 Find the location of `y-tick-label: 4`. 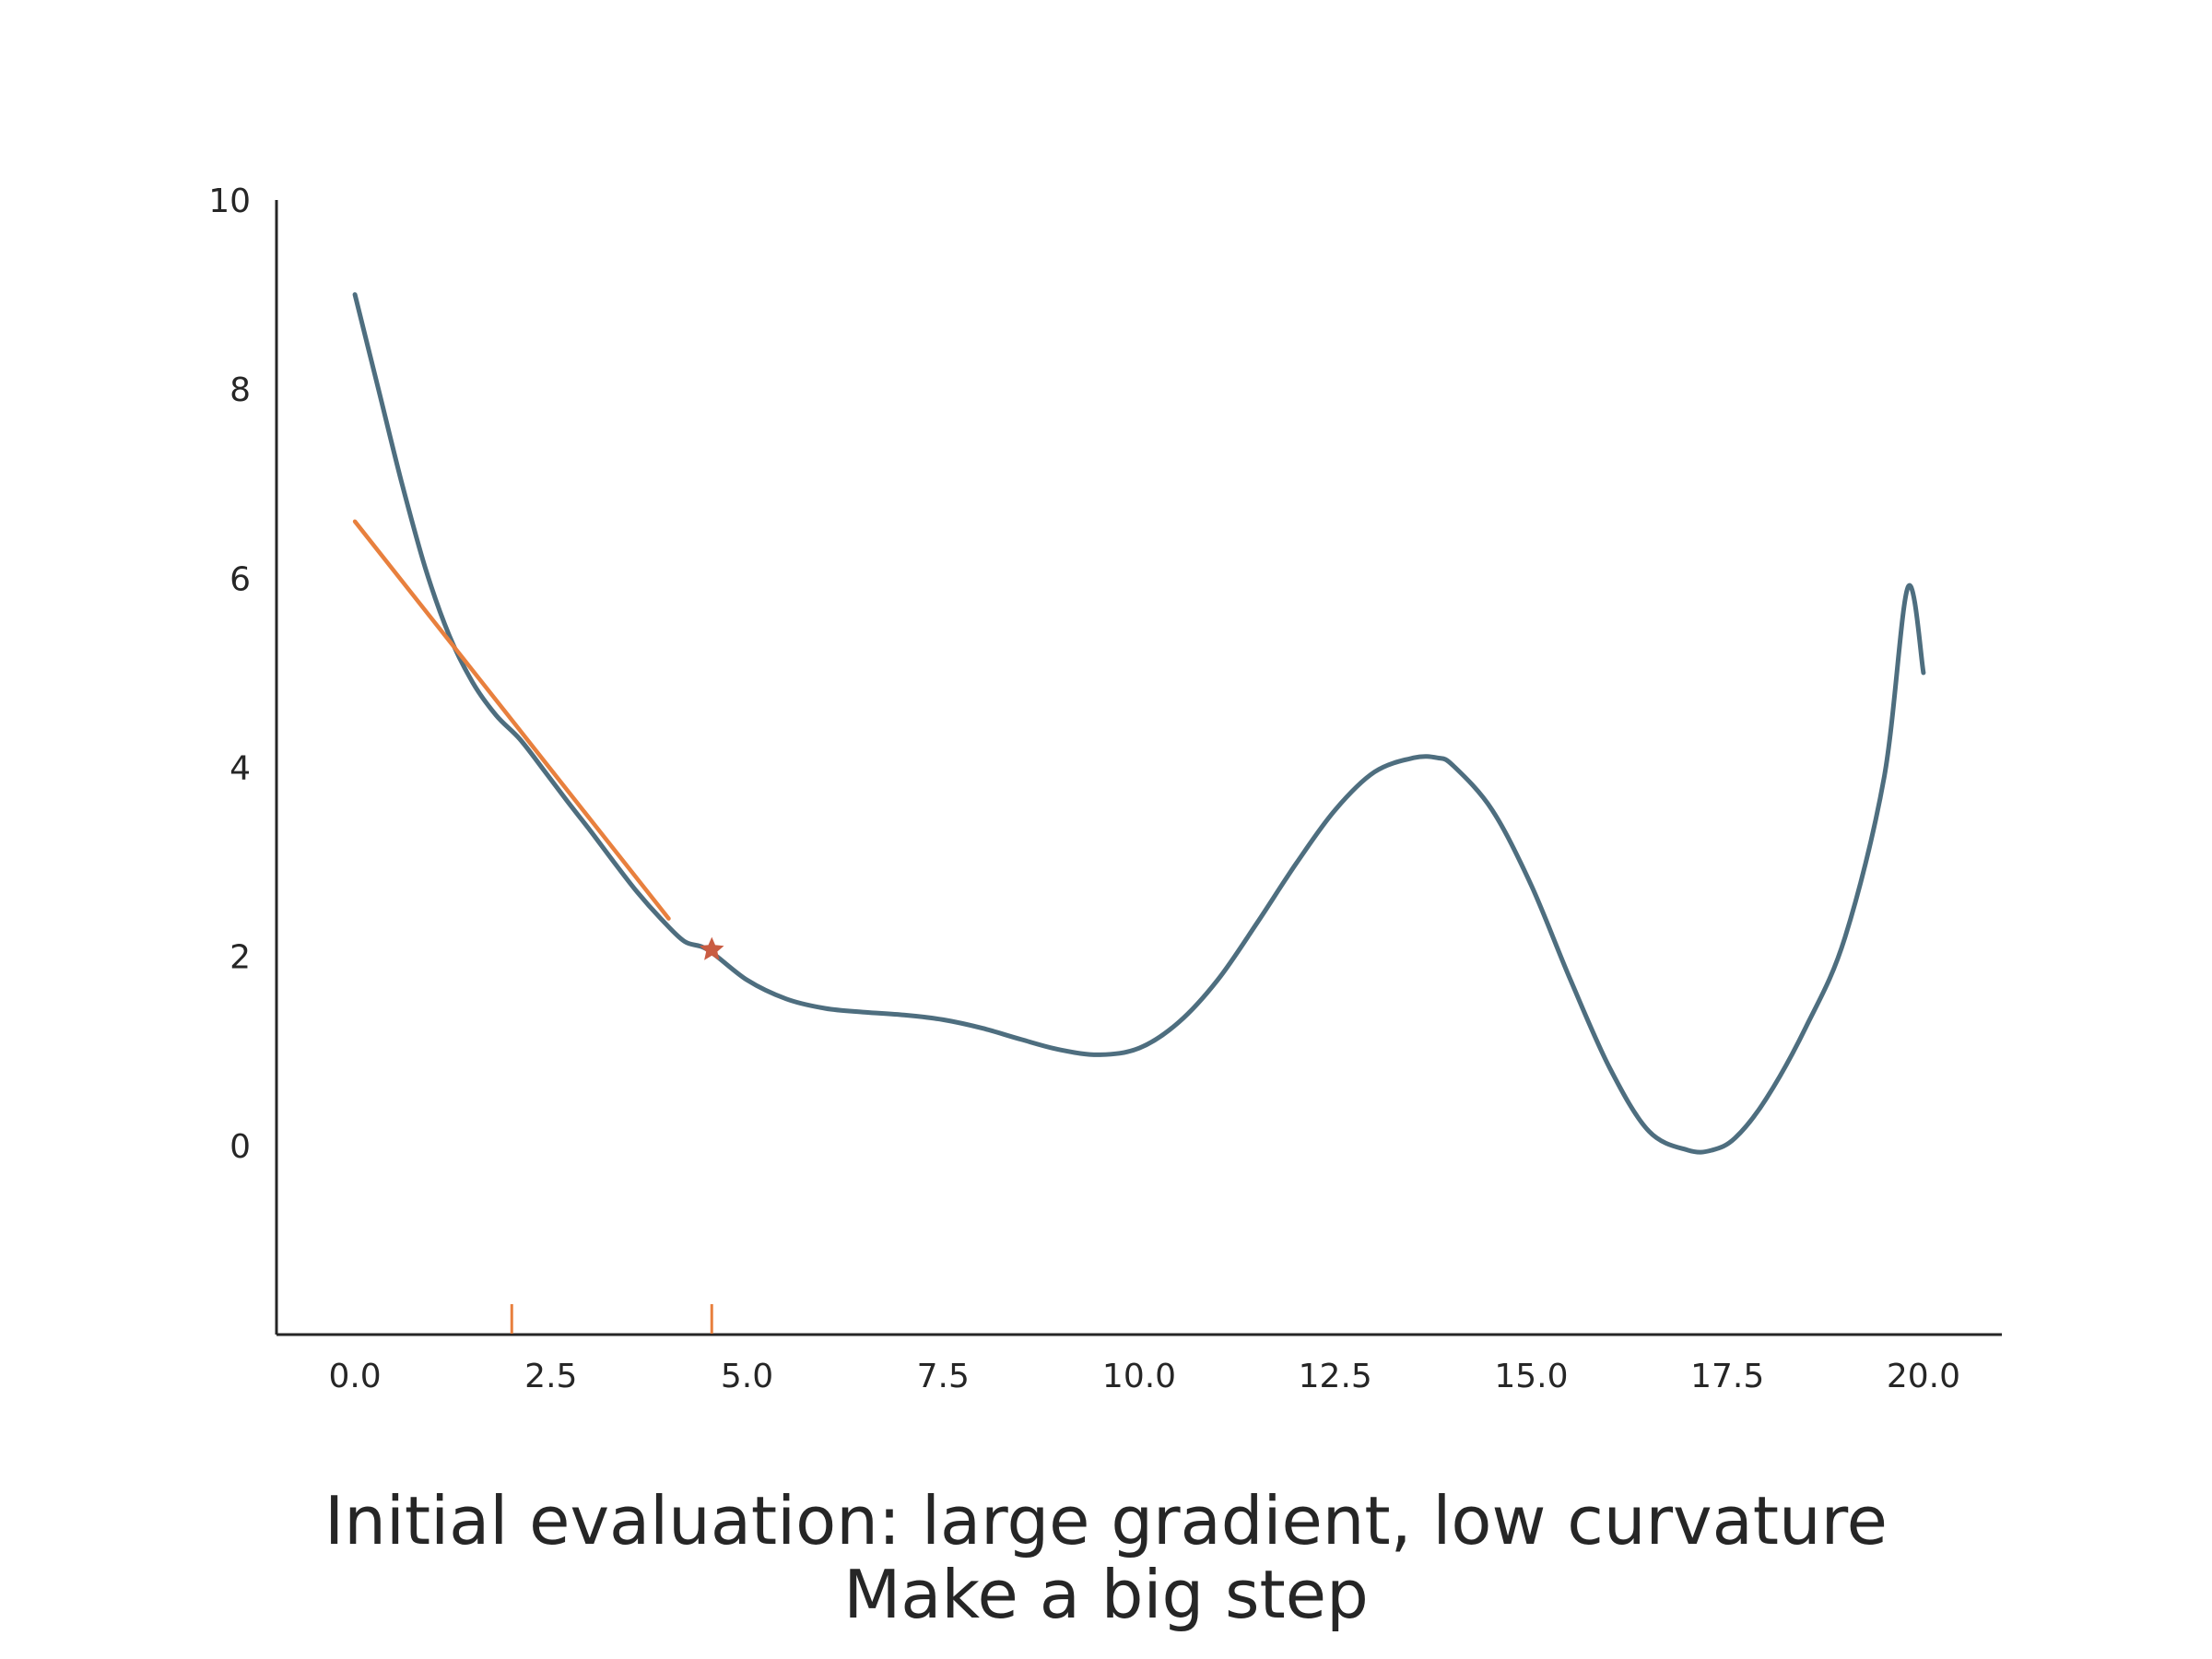

y-tick-label: 4 is located at coordinates (240, 769).